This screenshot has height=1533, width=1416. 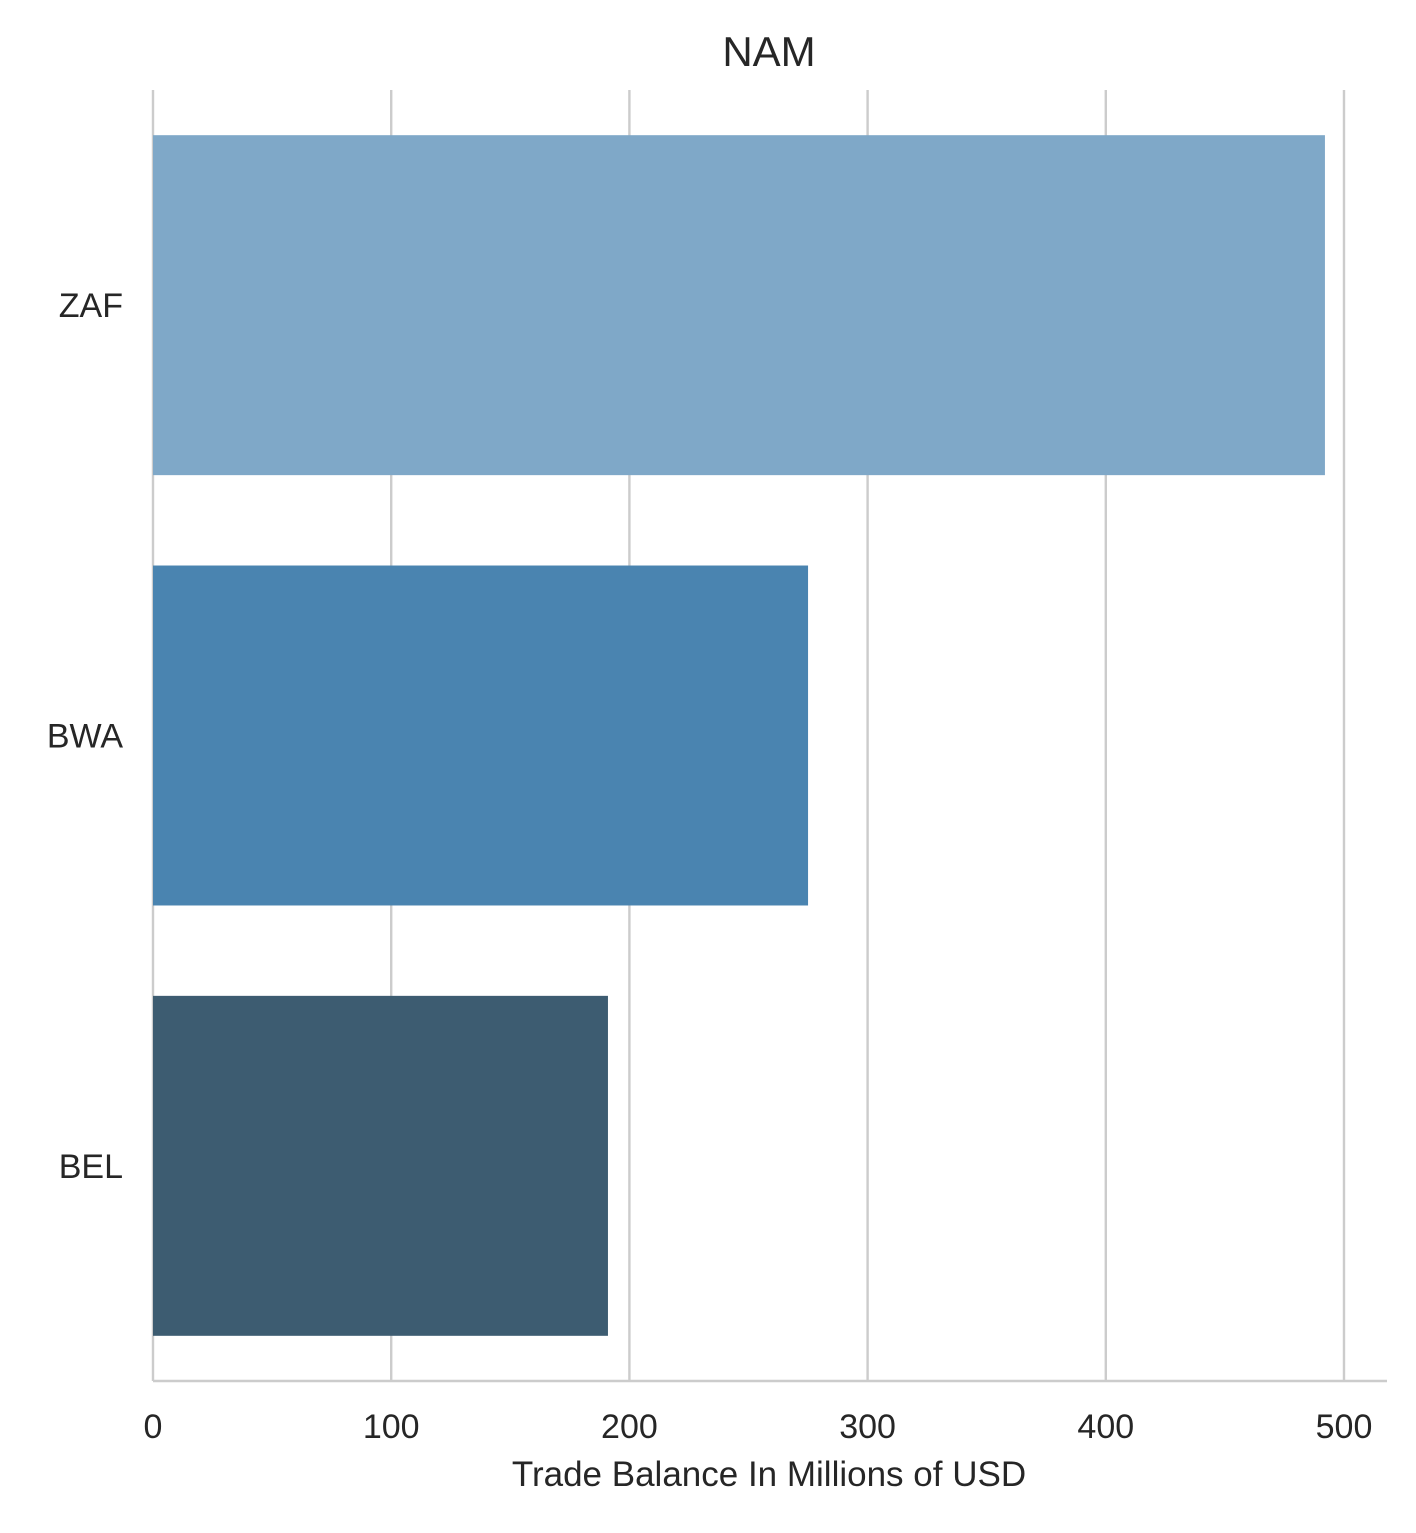 What do you see at coordinates (153, 1427) in the screenshot?
I see `x-tick-label: 0` at bounding box center [153, 1427].